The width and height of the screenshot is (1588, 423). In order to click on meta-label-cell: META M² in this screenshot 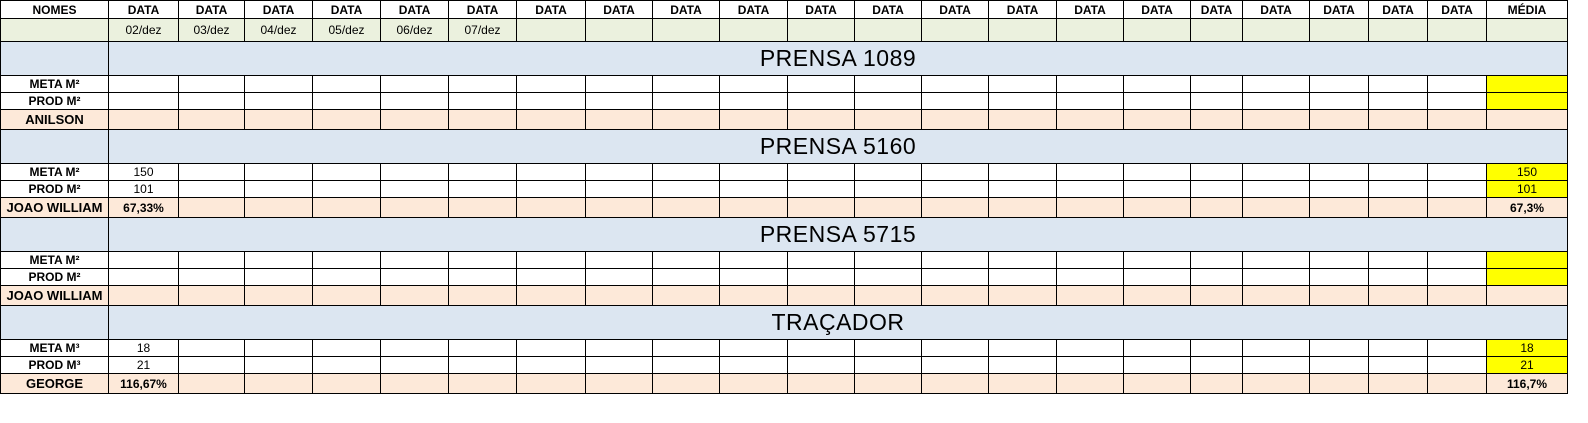, I will do `click(54, 84)`.